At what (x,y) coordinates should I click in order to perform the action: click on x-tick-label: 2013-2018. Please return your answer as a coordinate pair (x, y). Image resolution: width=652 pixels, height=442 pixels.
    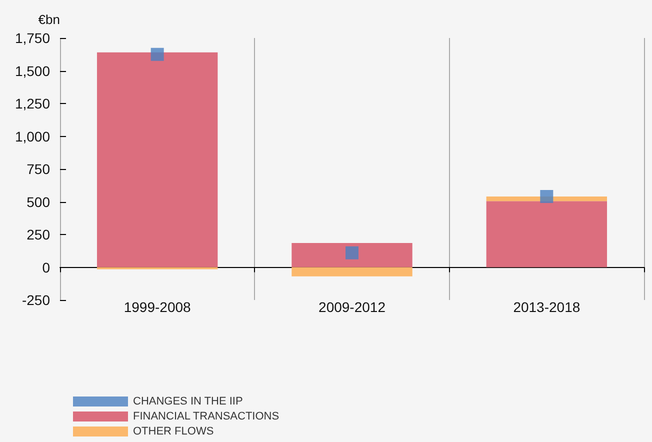
    Looking at the image, I should click on (546, 307).